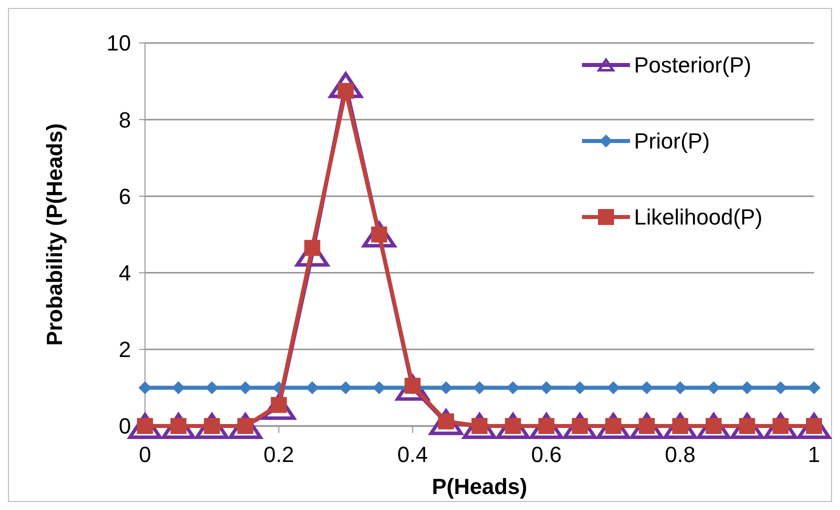 Image resolution: width=840 pixels, height=510 pixels. Describe the element at coordinates (412, 454) in the screenshot. I see `x-tick-label: 0.4` at that location.